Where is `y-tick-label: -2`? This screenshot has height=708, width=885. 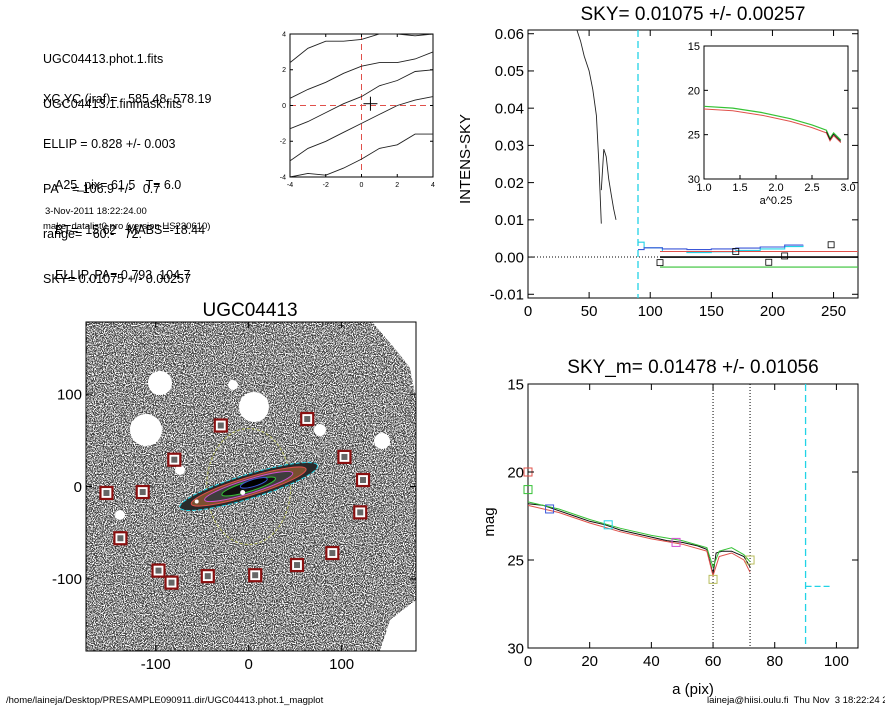
y-tick-label: -2 is located at coordinates (283, 142).